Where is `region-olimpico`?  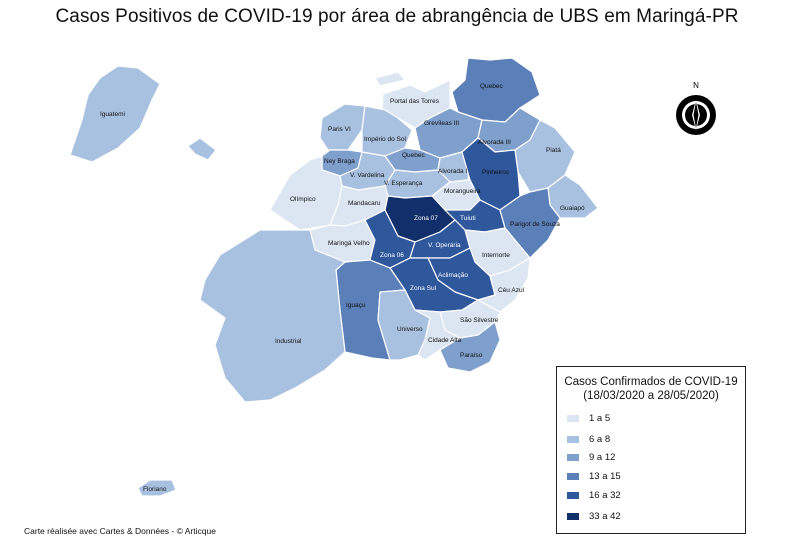 region-olimpico is located at coordinates (306, 193).